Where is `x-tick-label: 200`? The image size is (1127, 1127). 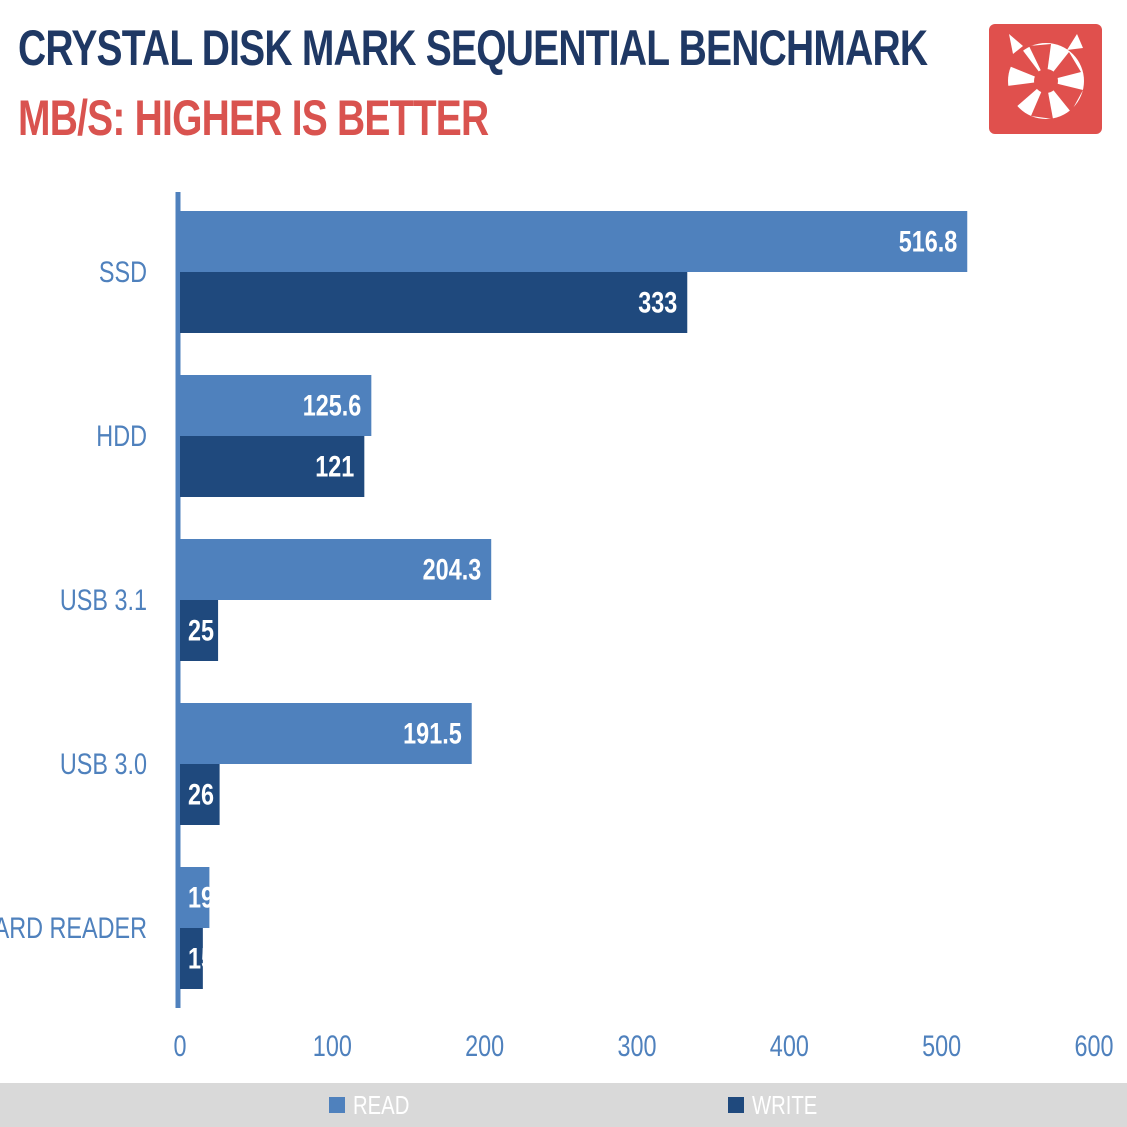
x-tick-label: 200 is located at coordinates (484, 1045).